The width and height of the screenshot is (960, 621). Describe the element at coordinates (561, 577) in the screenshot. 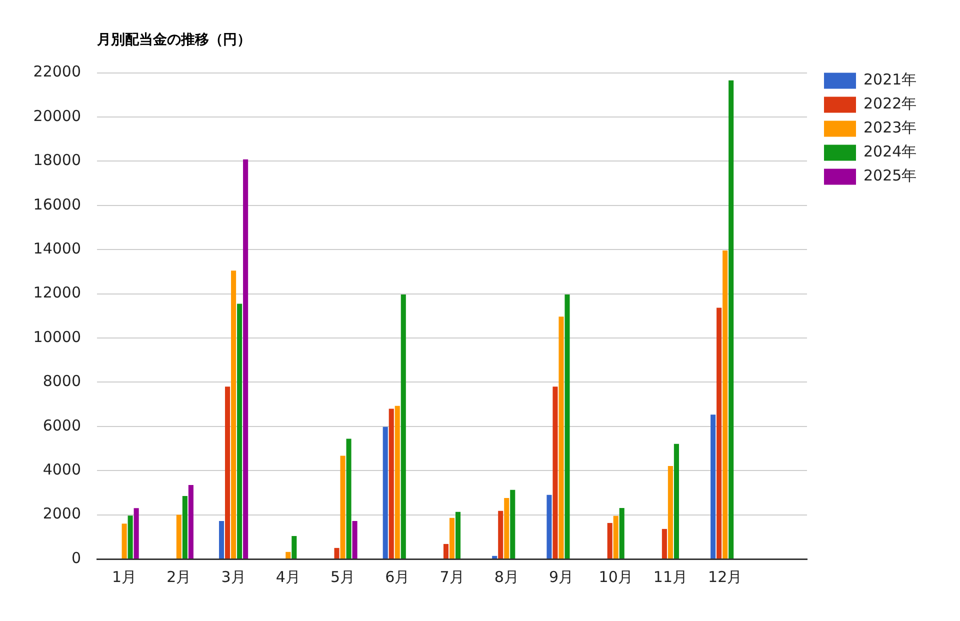

I see `x-tick-label: 9月` at that location.